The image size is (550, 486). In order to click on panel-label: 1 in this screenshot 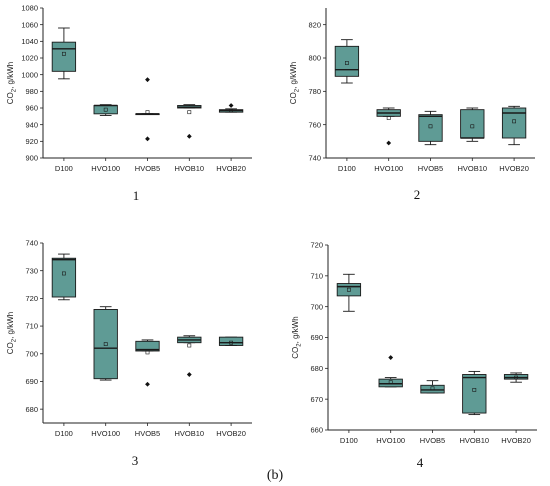, I will do `click(136, 195)`.